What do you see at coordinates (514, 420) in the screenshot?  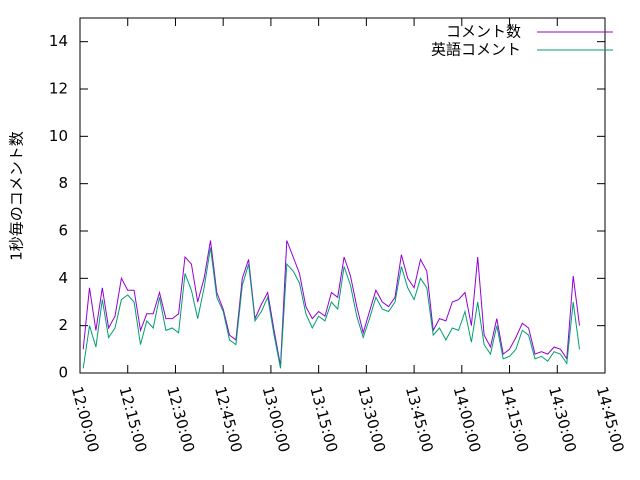 I see `x-tick-label: 14:15:00` at bounding box center [514, 420].